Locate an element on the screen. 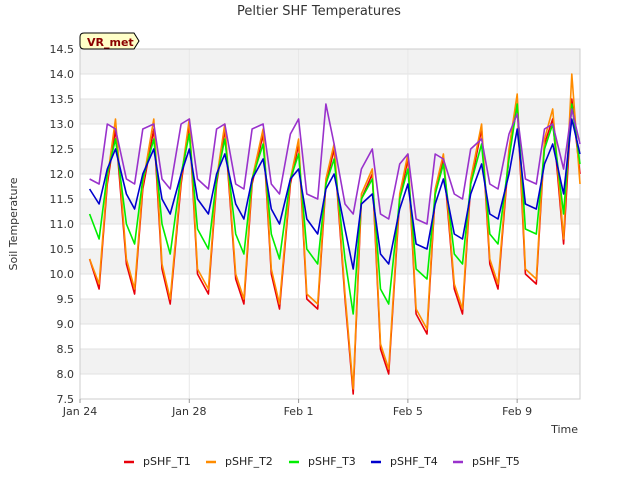 This screenshot has width=640, height=480. x-axis-title: Time is located at coordinates (564, 429).